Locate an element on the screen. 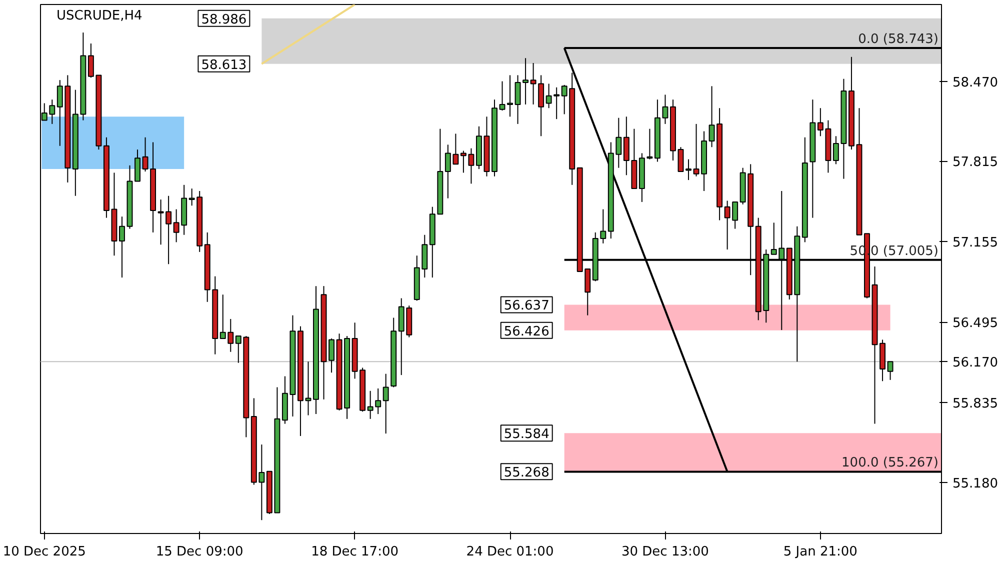  x-tick-label: 24 Dec 01:00 is located at coordinates (510, 552).